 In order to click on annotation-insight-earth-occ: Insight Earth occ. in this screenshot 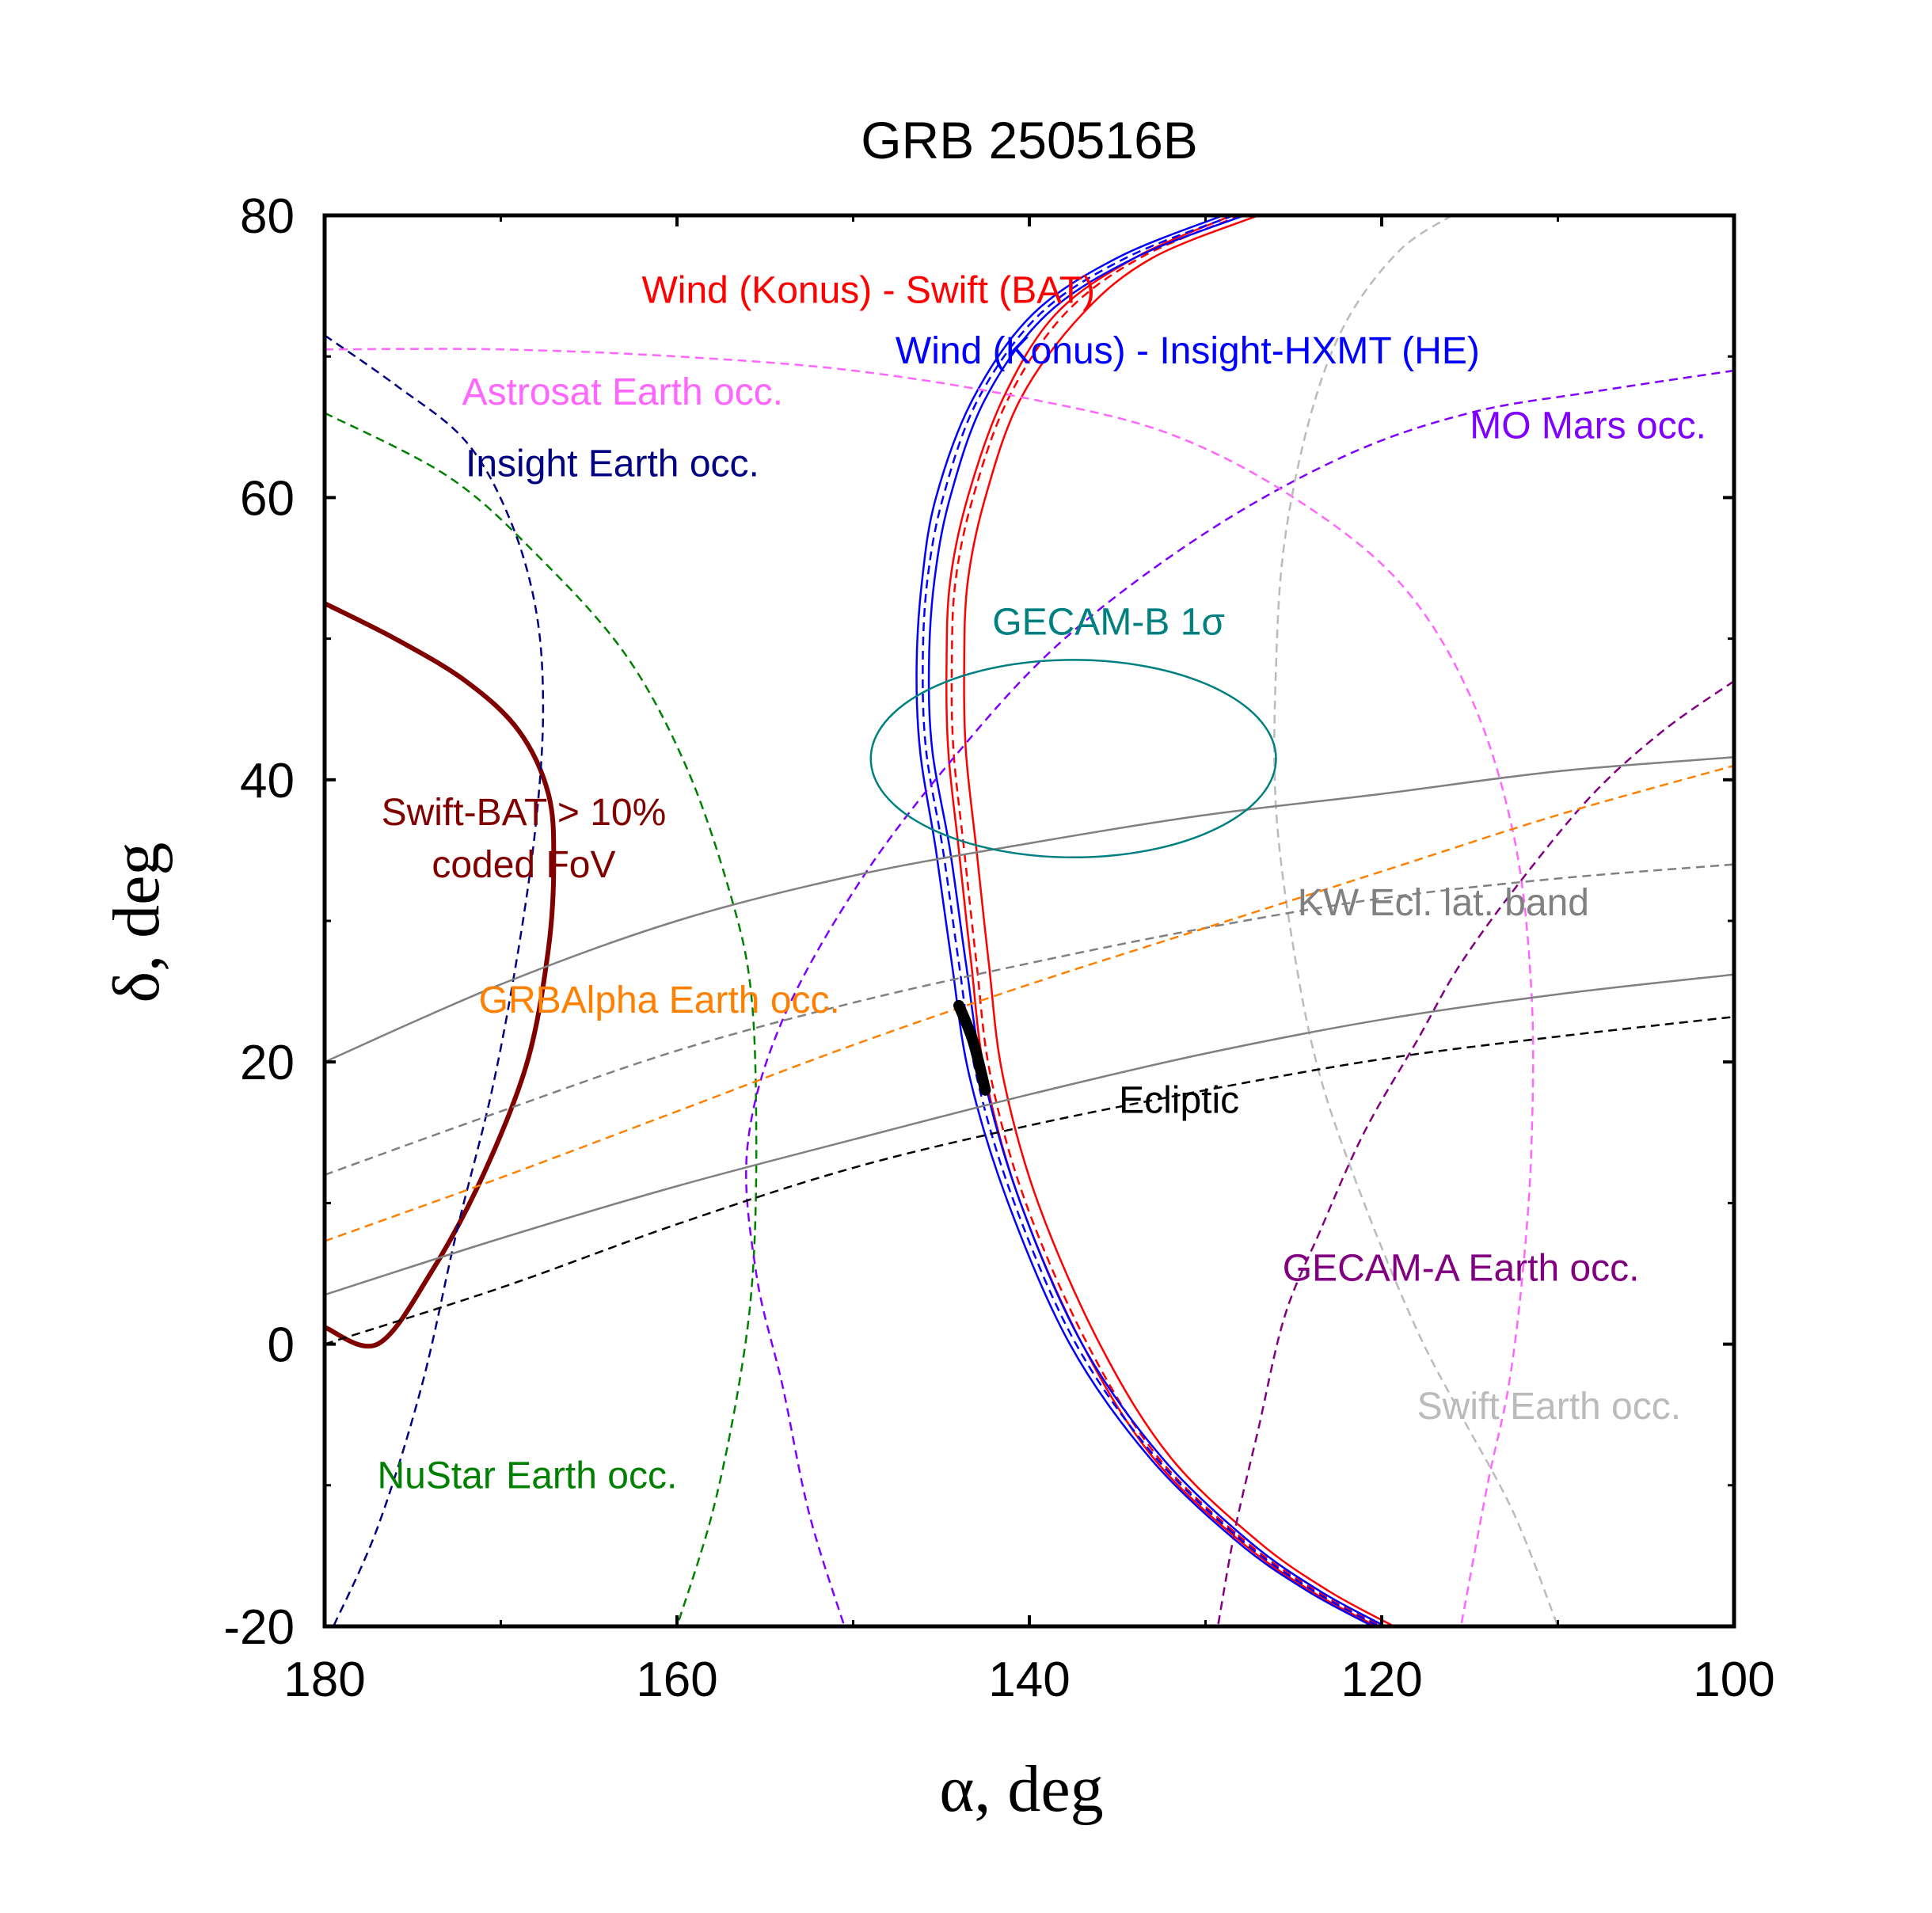, I will do `click(613, 464)`.